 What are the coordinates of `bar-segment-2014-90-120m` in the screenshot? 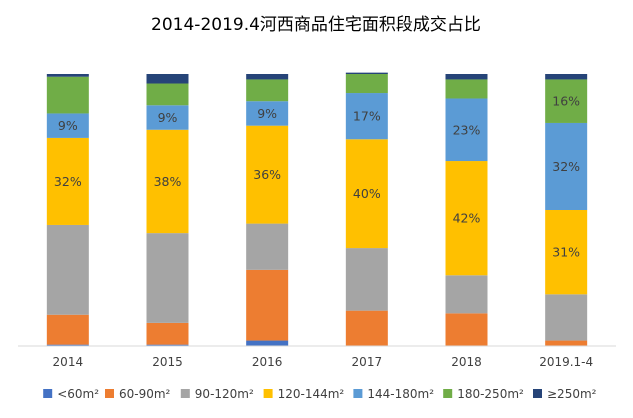 It's located at (67, 269).